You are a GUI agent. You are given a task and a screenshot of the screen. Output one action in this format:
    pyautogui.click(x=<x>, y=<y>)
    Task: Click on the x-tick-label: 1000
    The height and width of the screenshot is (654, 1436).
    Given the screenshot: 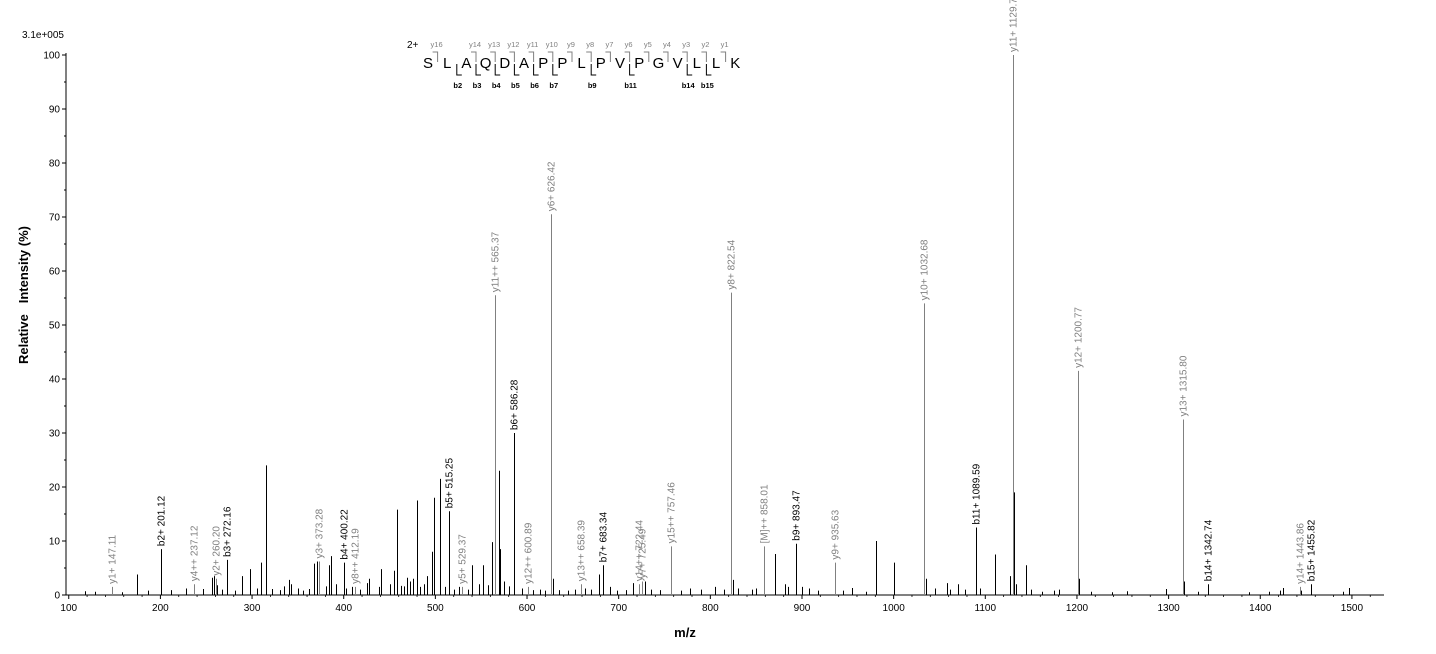 What is the action you would take?
    pyautogui.click(x=894, y=608)
    